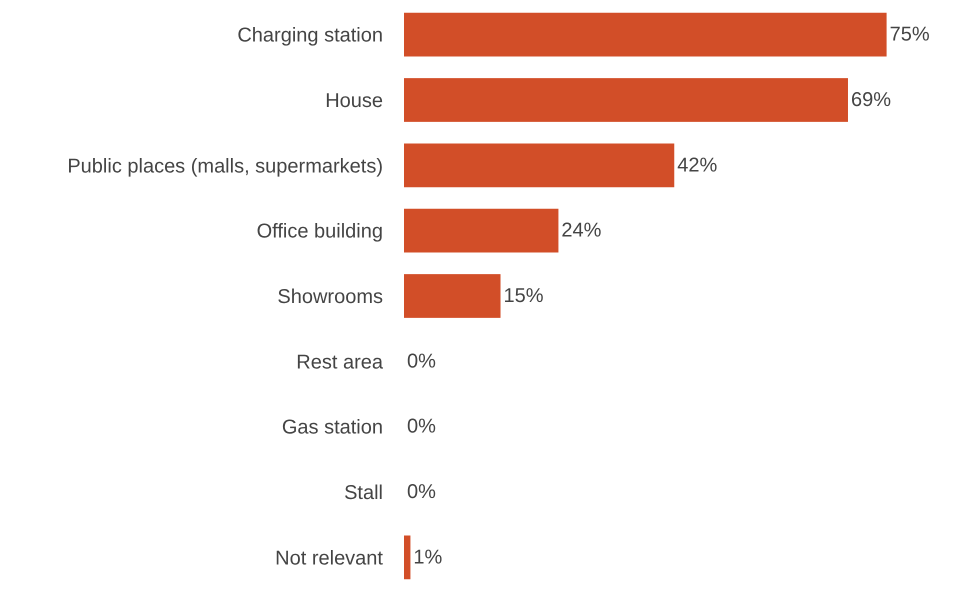 The height and width of the screenshot is (590, 974). What do you see at coordinates (871, 100) in the screenshot?
I see `data-label: 69%` at bounding box center [871, 100].